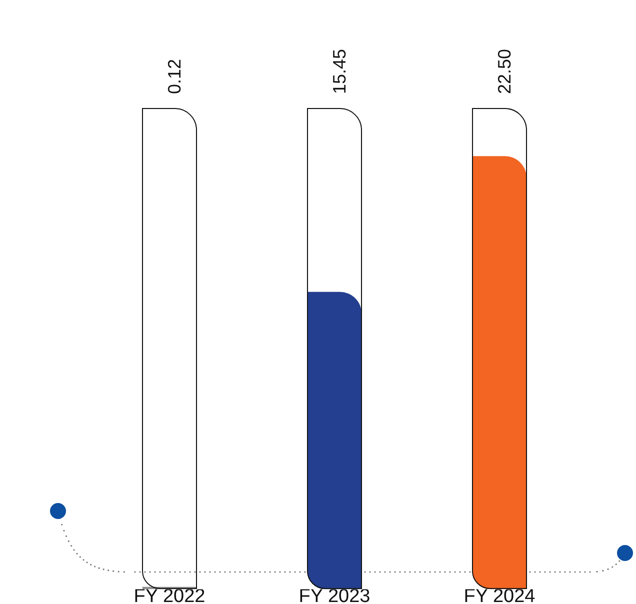  I want to click on data-label: 15.45, so click(339, 71).